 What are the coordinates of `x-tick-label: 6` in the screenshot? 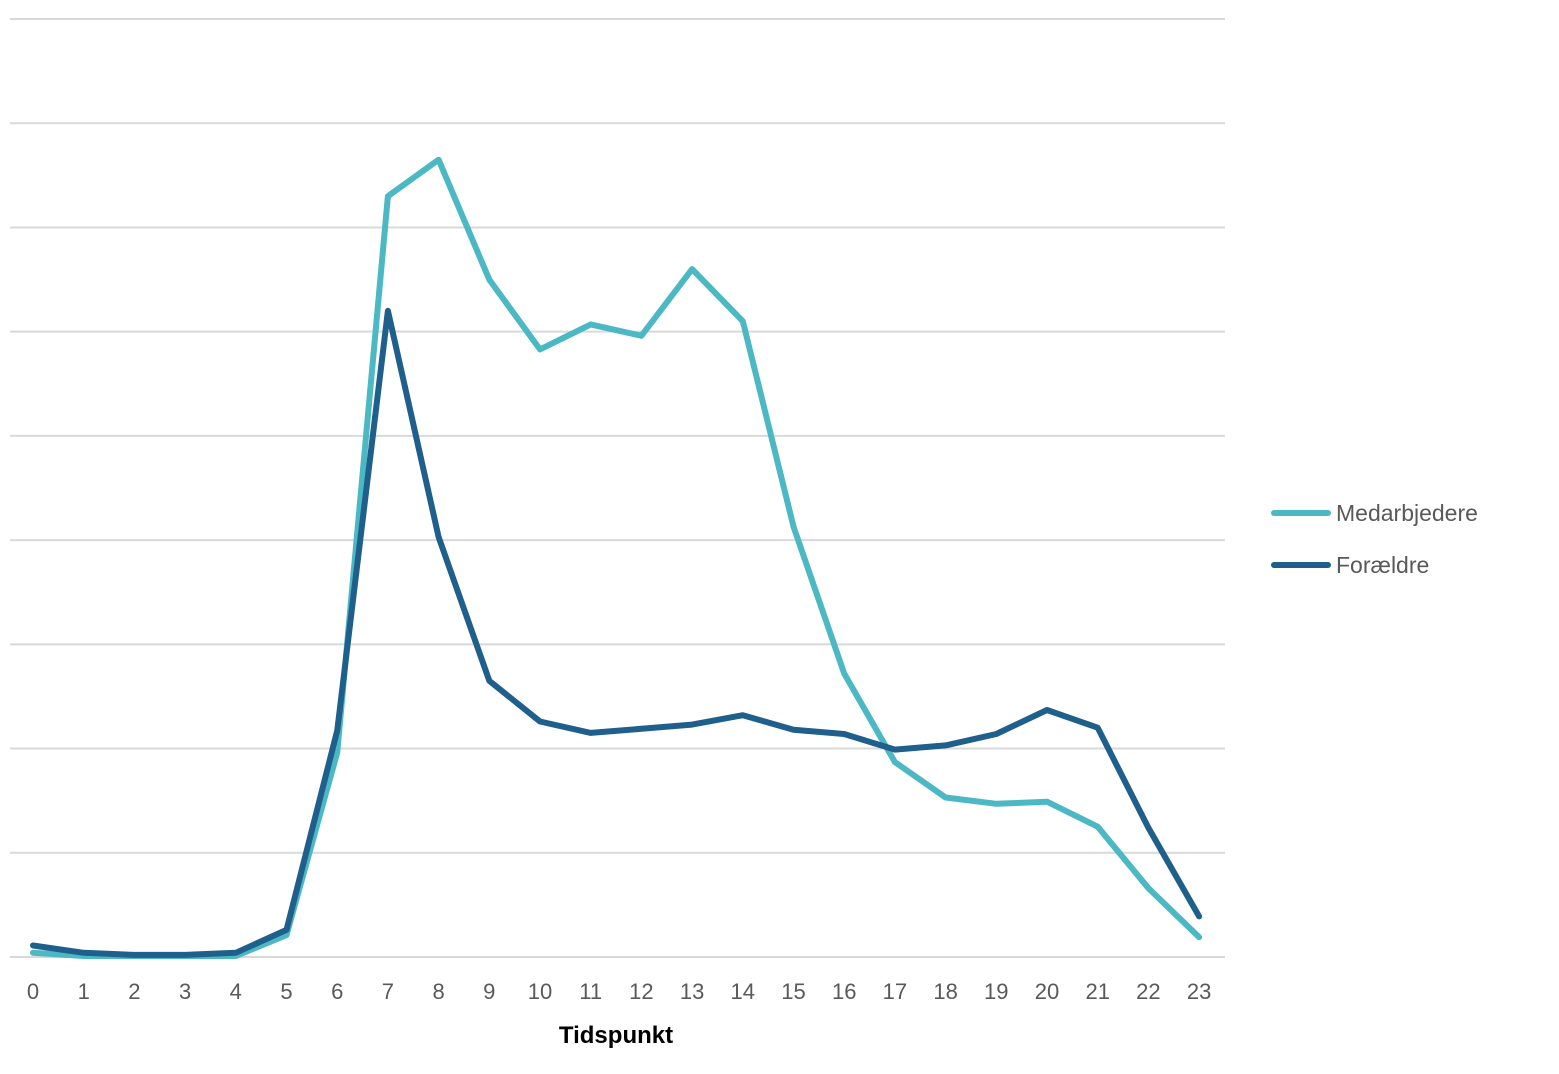 It's located at (337, 991).